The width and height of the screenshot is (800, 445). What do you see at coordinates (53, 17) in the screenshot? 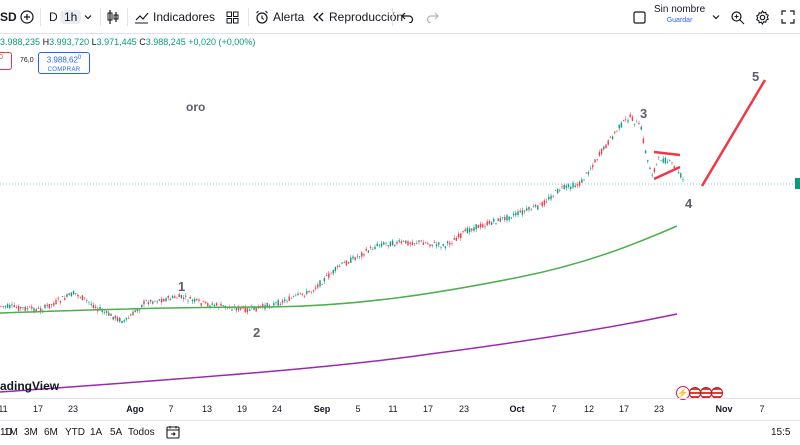
I see `chart-type-button: D` at bounding box center [53, 17].